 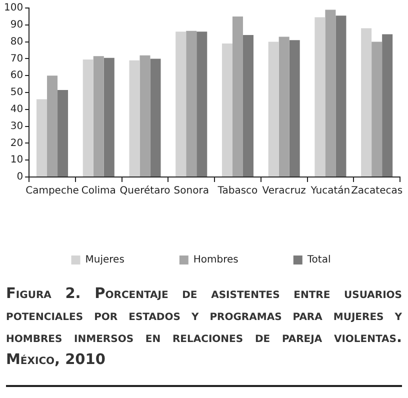 I want to click on legend-label: Hombres, so click(x=215, y=260).